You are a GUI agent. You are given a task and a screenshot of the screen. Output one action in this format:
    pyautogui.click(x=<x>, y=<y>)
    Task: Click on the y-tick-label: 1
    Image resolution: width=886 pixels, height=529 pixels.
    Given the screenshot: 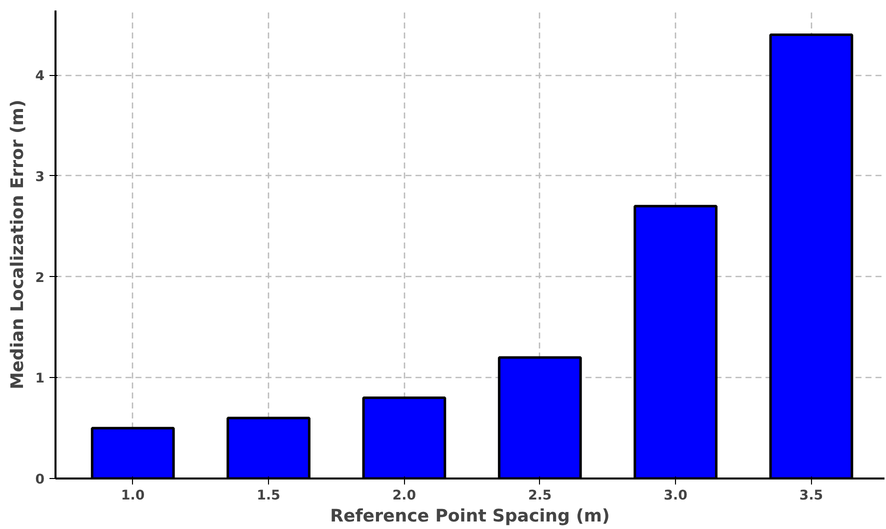 What is the action you would take?
    pyautogui.click(x=40, y=379)
    